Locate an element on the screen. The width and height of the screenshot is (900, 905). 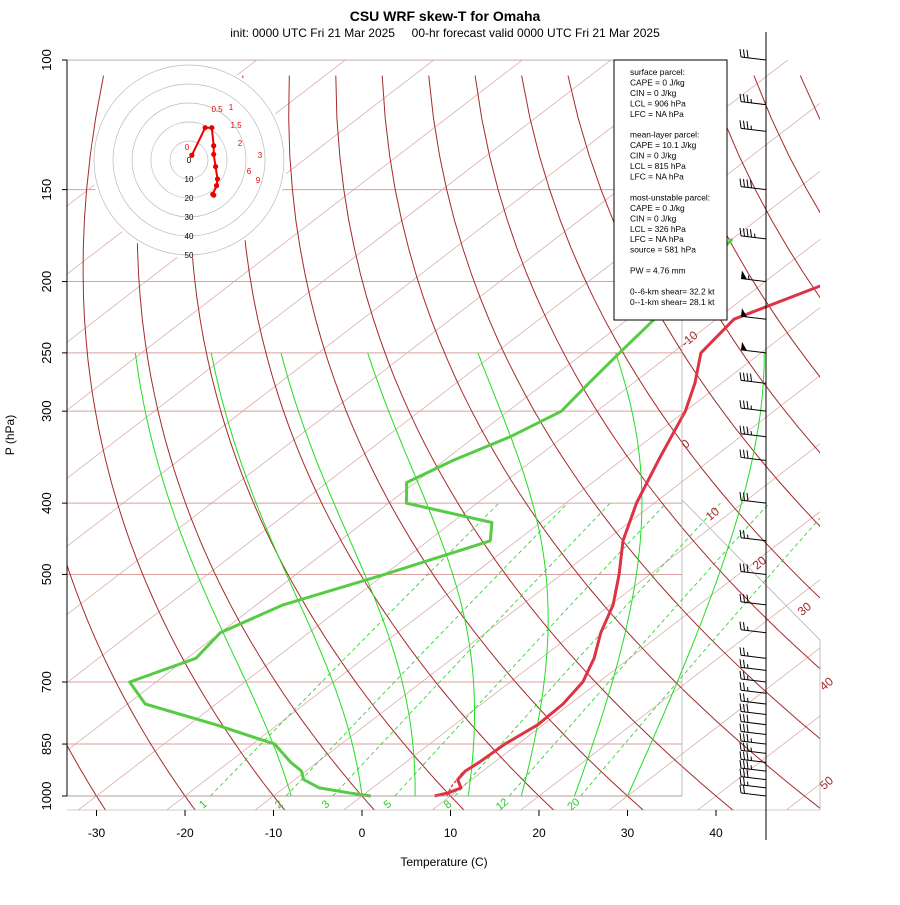
x-tick-label: -10 is located at coordinates (274, 833).